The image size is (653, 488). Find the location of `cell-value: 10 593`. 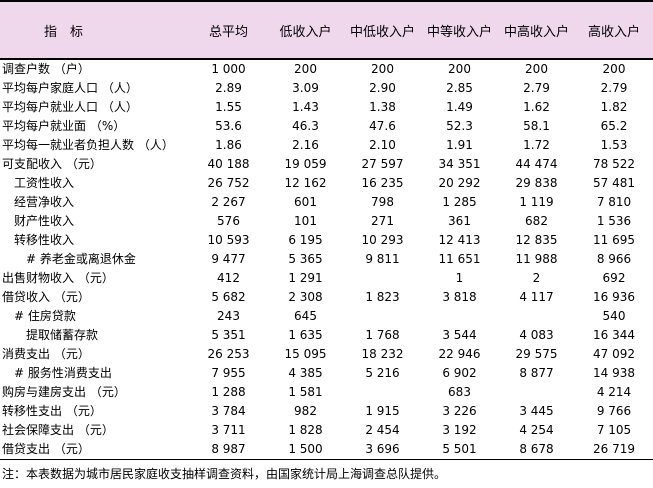

cell-value: 10 593 is located at coordinates (228, 240).